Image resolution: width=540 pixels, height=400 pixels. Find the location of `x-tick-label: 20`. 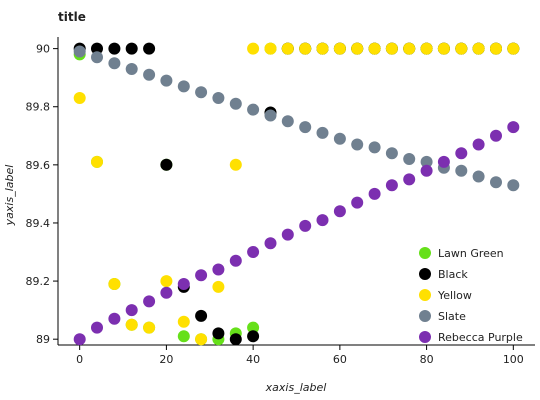

x-tick-label: 20 is located at coordinates (166, 359).